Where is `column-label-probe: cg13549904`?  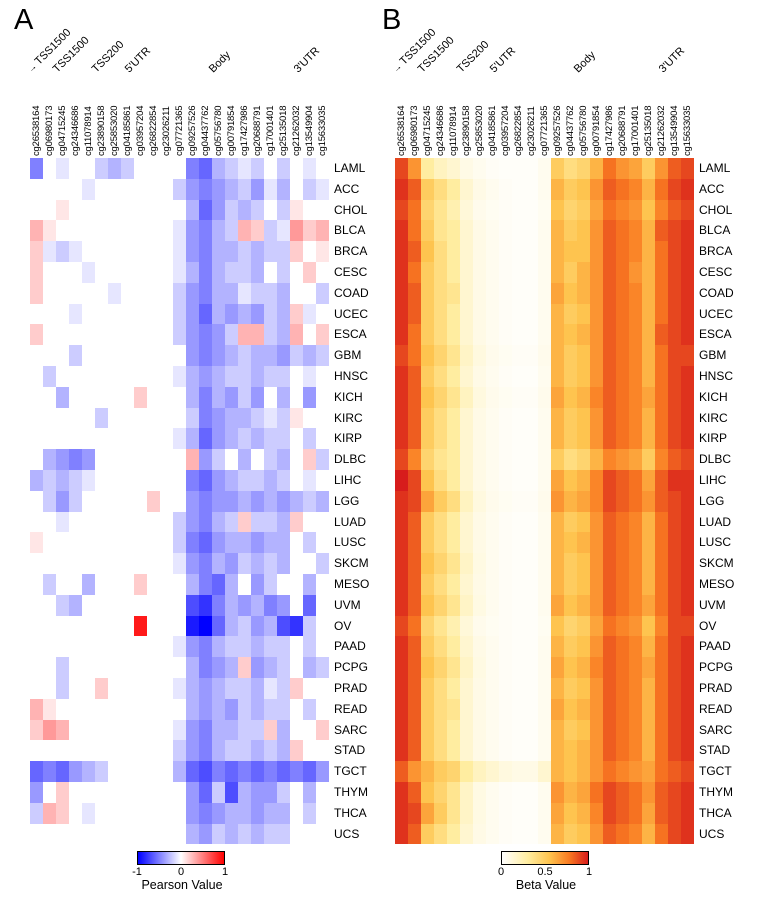 column-label-probe: cg13549904 is located at coordinates (674, 130).